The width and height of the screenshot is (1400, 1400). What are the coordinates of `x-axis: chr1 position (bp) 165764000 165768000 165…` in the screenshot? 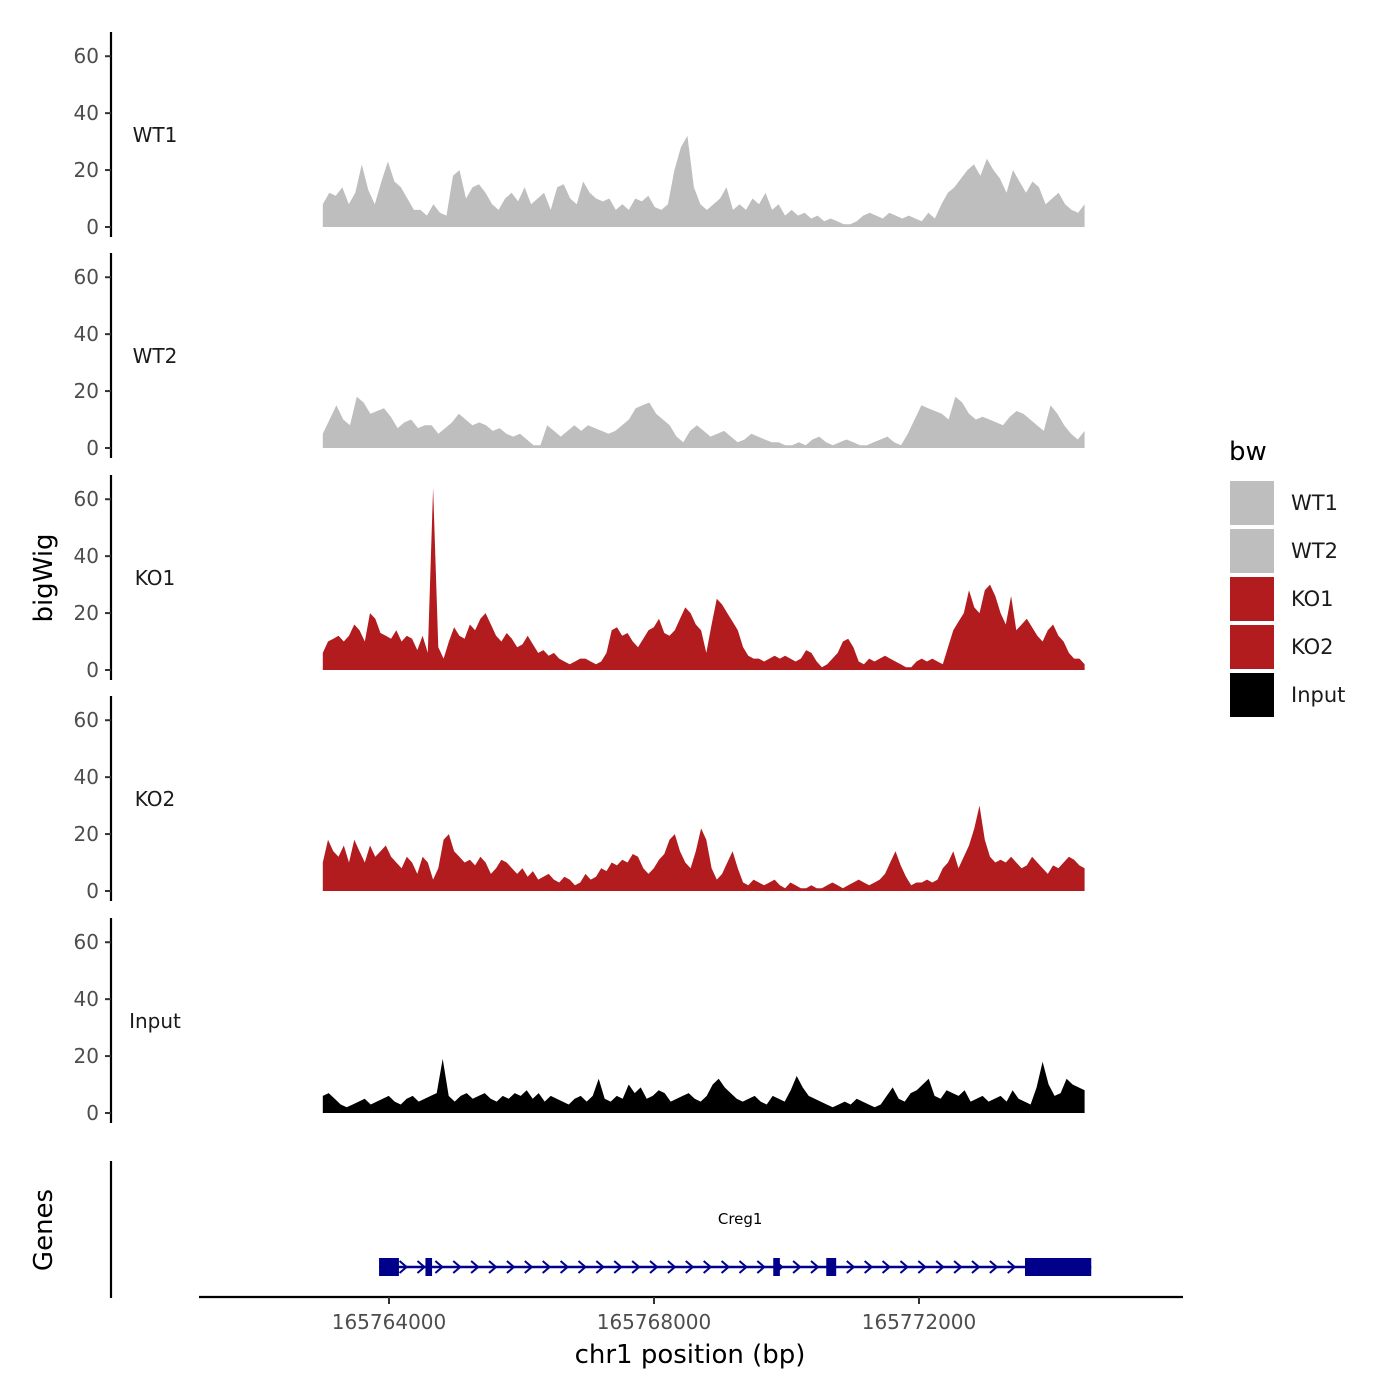 It's located at (691, 1332).